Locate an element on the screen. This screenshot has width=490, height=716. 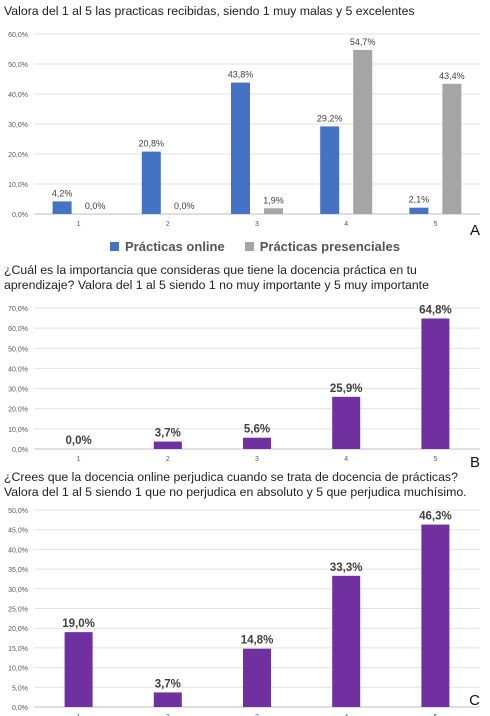
bar-b-s0-c3 is located at coordinates (257, 443).